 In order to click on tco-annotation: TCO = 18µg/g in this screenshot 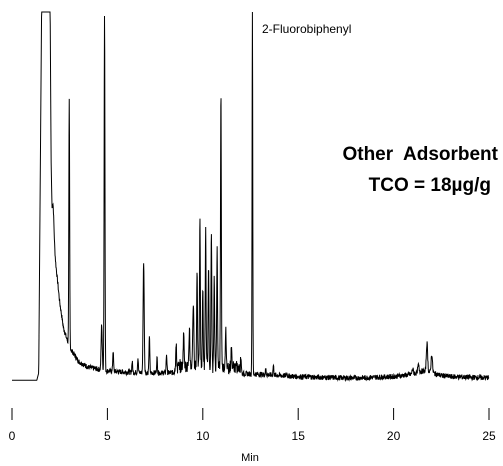, I will do `click(430, 185)`.